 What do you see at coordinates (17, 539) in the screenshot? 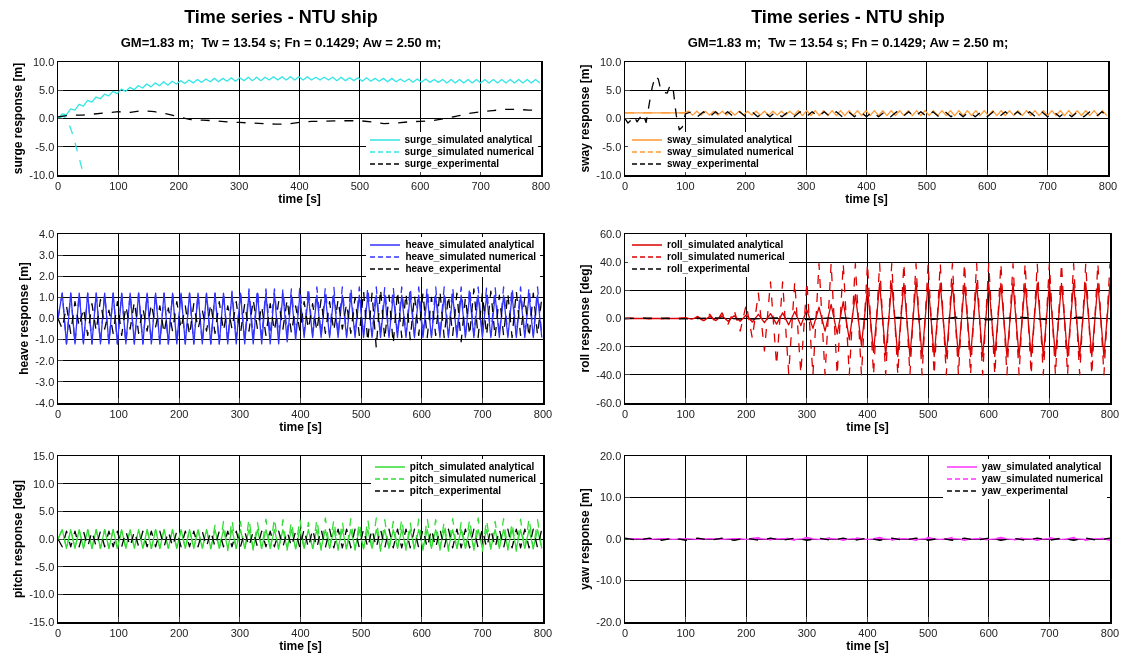
I see `y-axis-title: pitch response [deg]` at bounding box center [17, 539].